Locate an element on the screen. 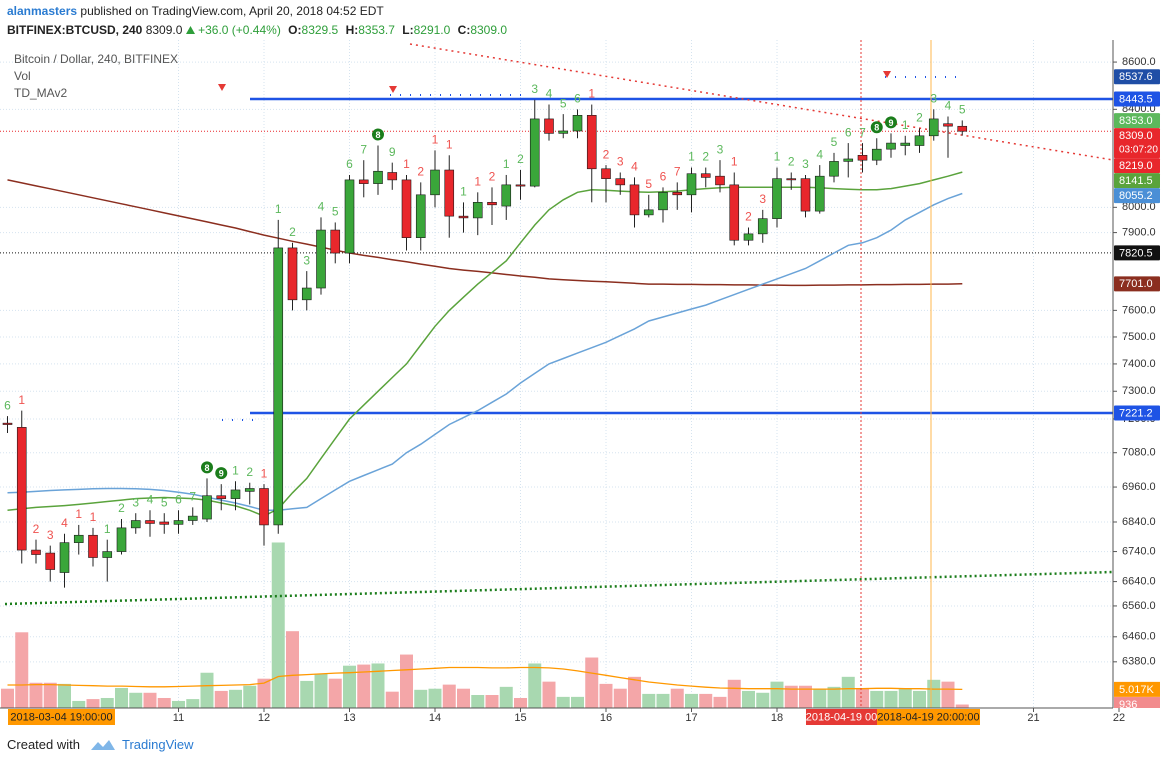 This screenshot has width=1173, height=763. brand: TradingView is located at coordinates (157, 744).